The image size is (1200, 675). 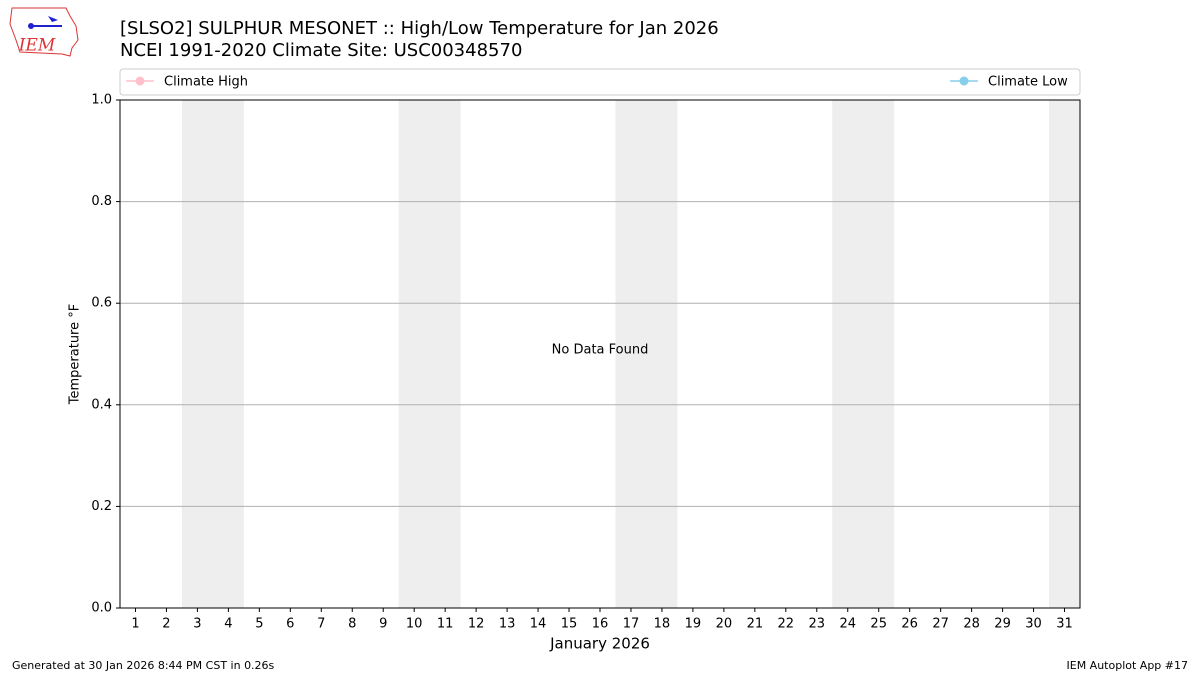 I want to click on x-tick-label: 30, so click(x=1033, y=624).